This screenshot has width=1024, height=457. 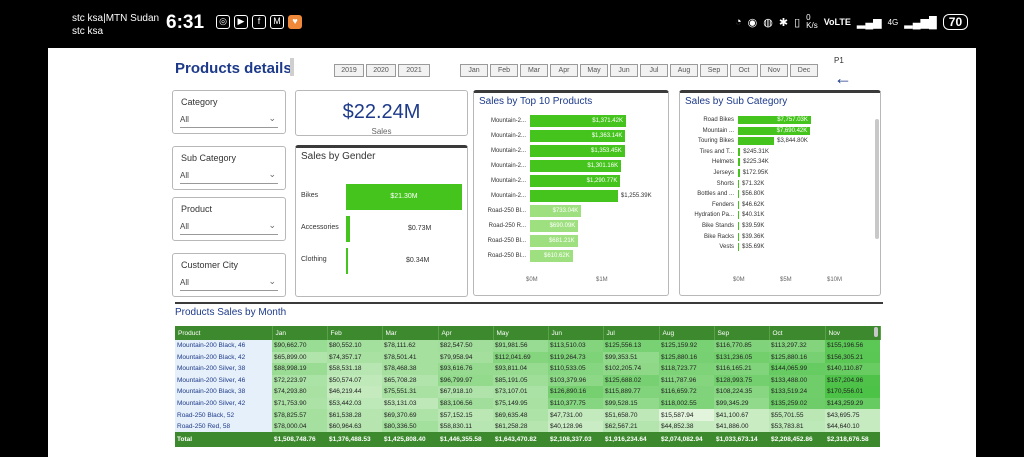 I want to click on matrix-column-header: Jan, so click(x=300, y=333).